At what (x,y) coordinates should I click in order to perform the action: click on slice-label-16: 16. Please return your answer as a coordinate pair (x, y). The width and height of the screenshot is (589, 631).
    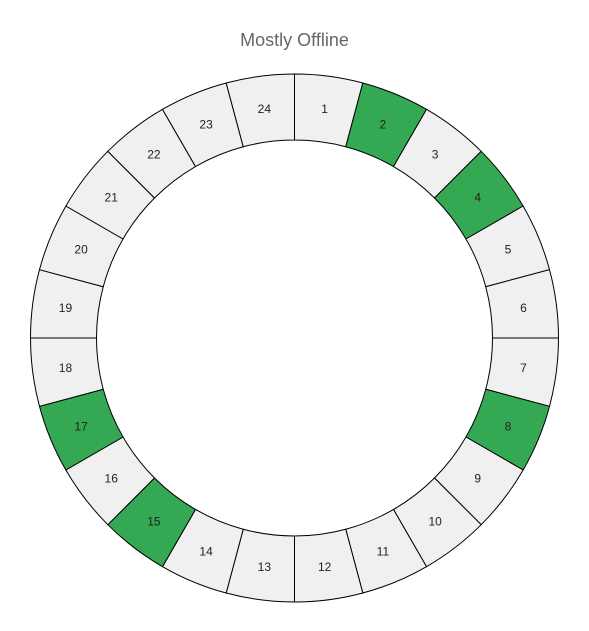
    Looking at the image, I should click on (112, 479).